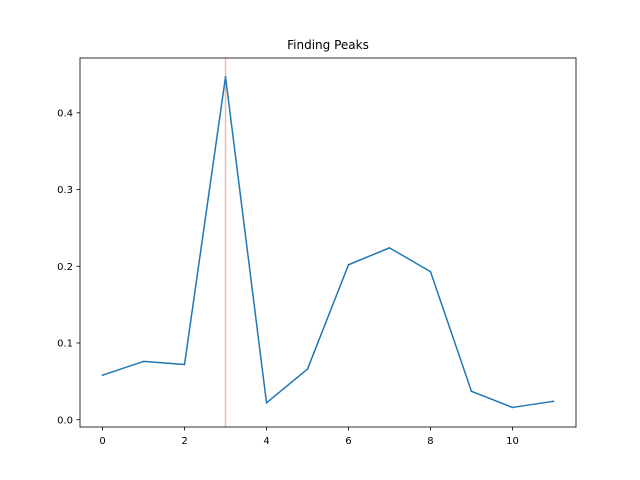  I want to click on x-axis: 0 2 4 6 8 10, so click(309, 437).